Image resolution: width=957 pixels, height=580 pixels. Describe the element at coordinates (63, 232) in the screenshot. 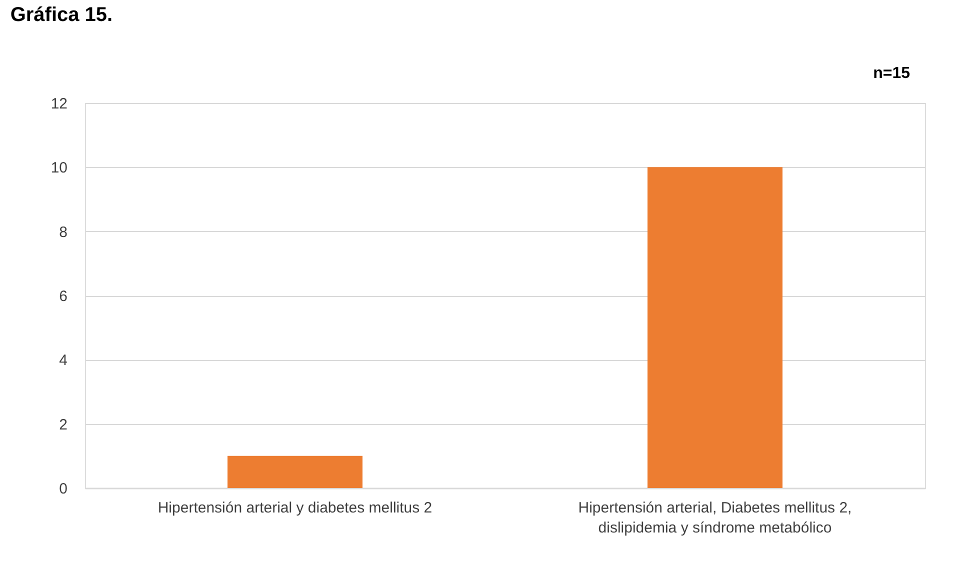

I see `y-tick-label: 8` at that location.